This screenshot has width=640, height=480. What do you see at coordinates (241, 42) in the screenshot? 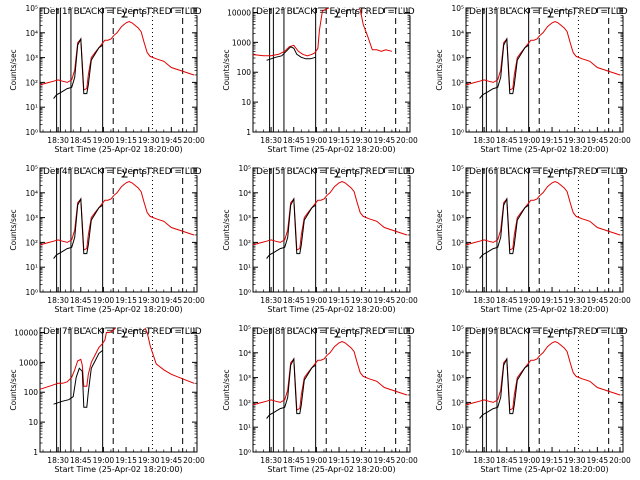
I see `y-tick-label: 1000` at bounding box center [241, 42].